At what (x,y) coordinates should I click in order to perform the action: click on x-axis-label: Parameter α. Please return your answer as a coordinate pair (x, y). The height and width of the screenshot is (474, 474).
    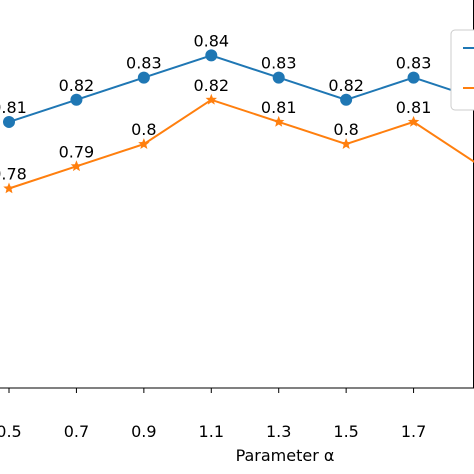
    Looking at the image, I should click on (285, 455).